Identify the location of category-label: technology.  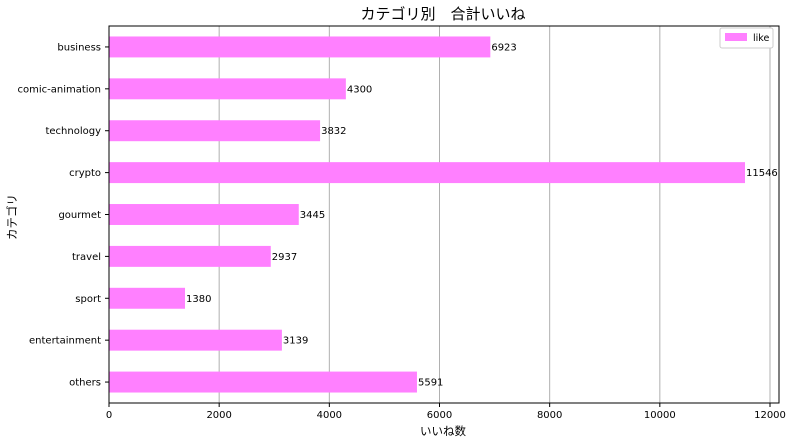
(73, 131).